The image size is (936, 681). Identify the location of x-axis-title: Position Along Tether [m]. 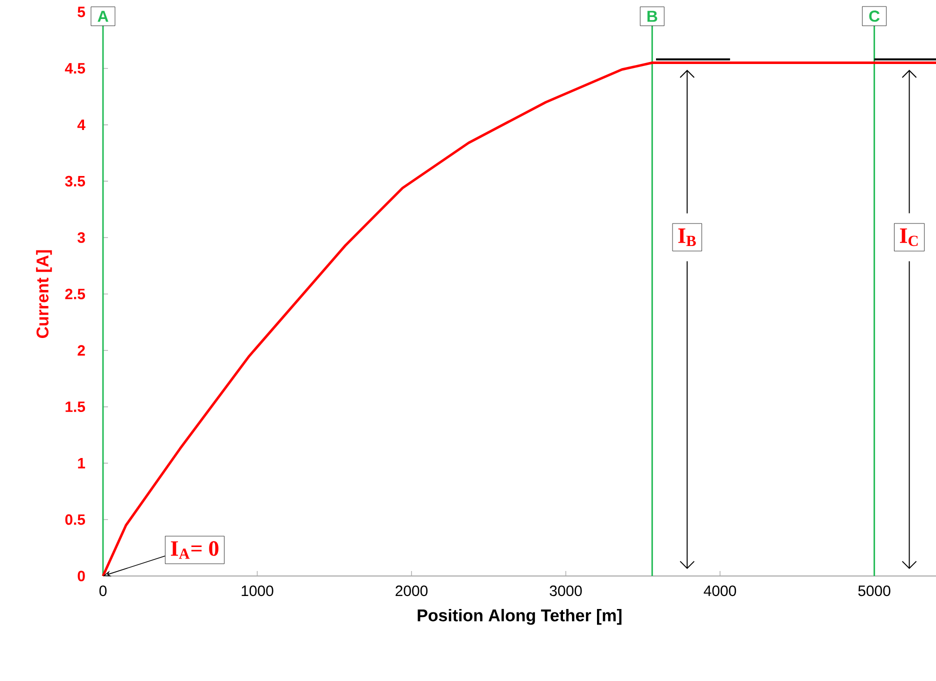
(520, 616).